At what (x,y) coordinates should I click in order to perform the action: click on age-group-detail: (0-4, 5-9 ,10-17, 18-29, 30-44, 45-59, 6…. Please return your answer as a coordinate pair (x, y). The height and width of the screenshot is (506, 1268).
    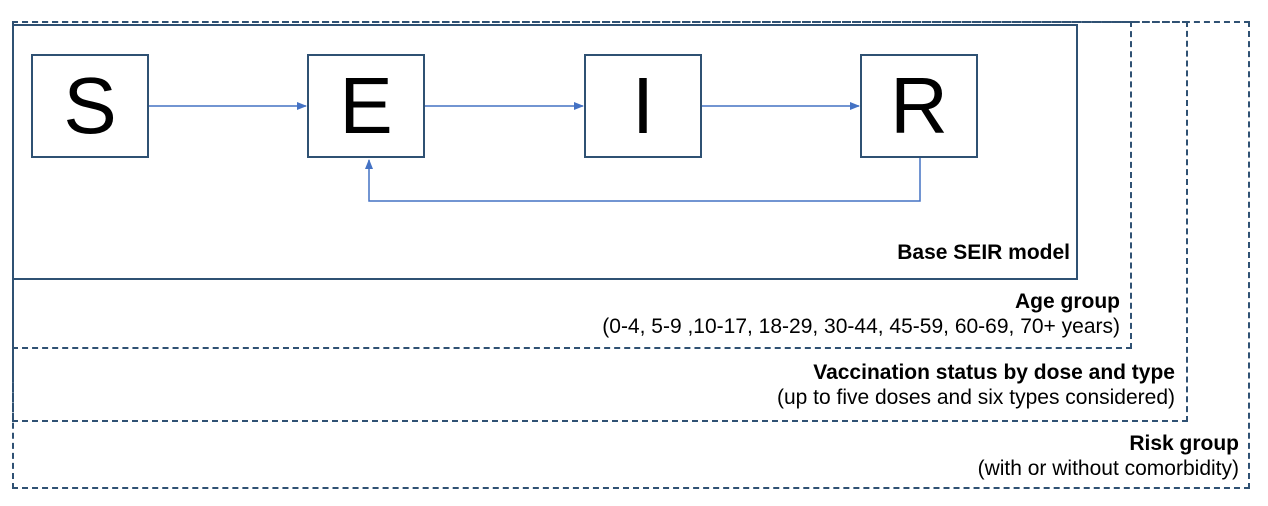
    Looking at the image, I should click on (861, 326).